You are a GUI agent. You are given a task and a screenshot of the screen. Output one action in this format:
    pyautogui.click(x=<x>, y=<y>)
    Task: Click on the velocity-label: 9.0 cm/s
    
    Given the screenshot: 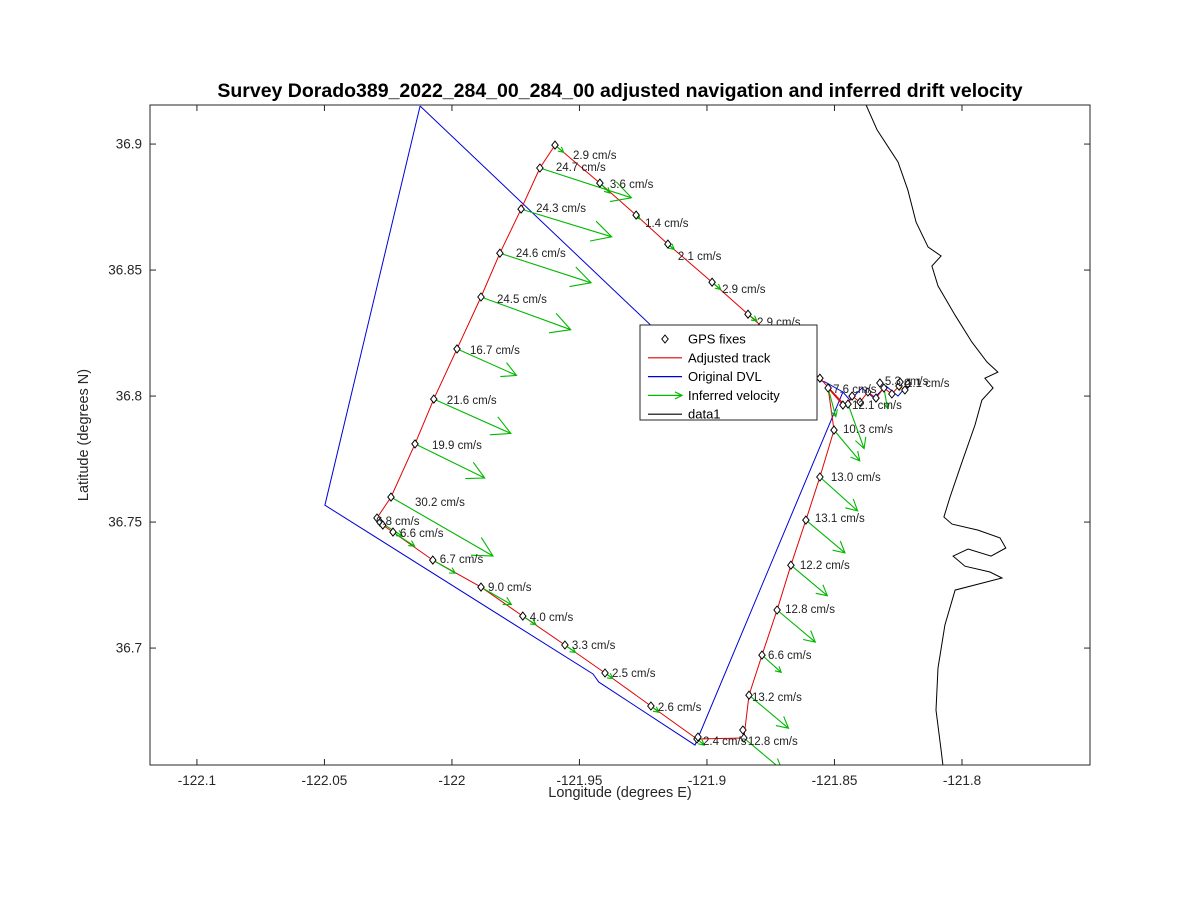 What is the action you would take?
    pyautogui.click(x=510, y=588)
    